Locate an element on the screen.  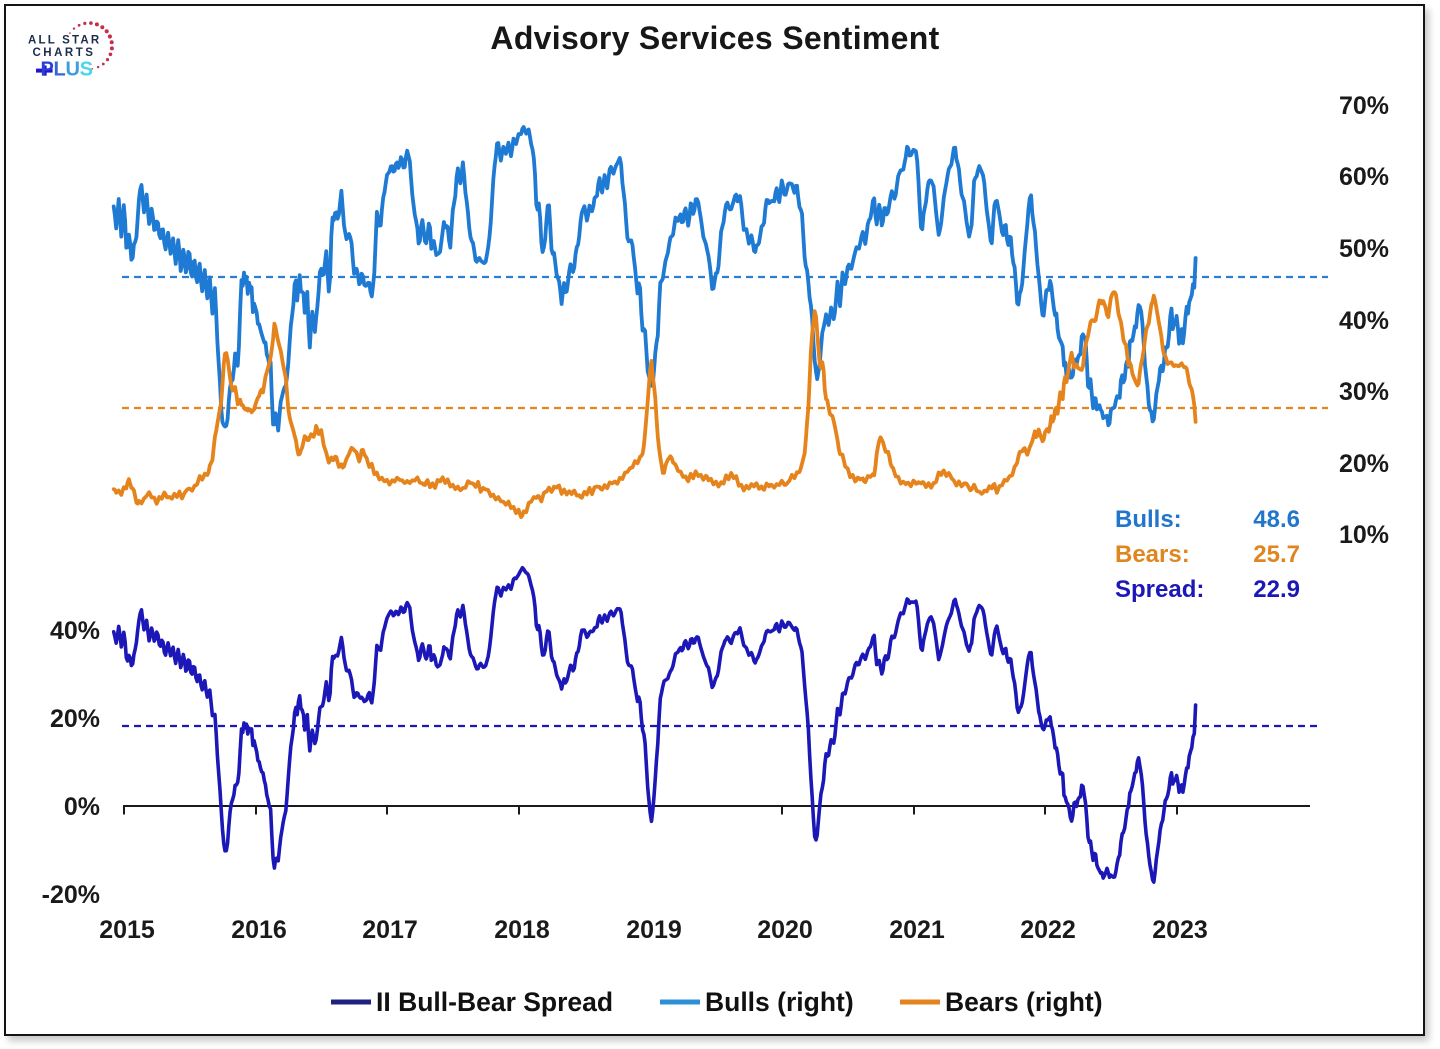
svg-text: 30% is located at coordinates (1364, 392).